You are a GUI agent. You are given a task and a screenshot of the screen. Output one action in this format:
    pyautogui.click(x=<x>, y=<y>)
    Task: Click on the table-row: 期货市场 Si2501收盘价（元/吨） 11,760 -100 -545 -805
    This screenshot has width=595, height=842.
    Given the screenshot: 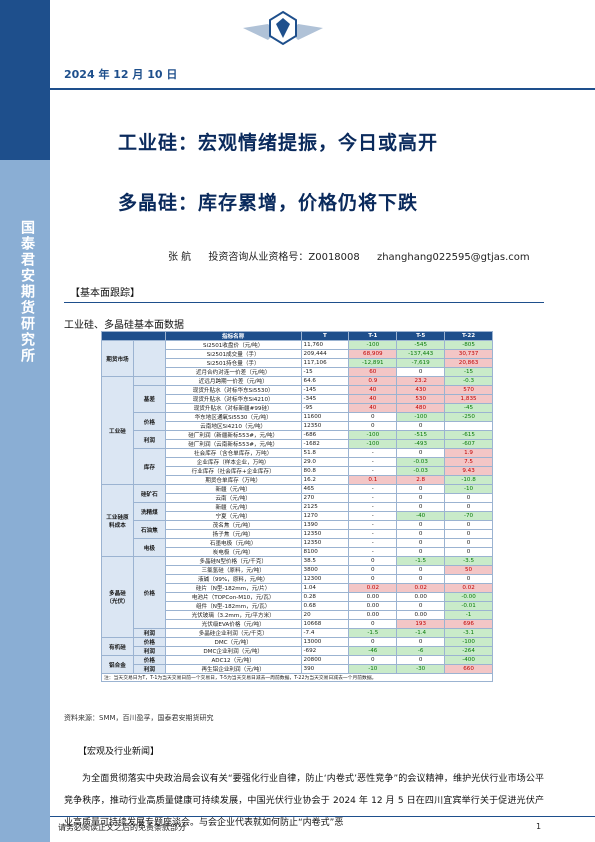 What is the action you would take?
    pyautogui.click(x=297, y=358)
    